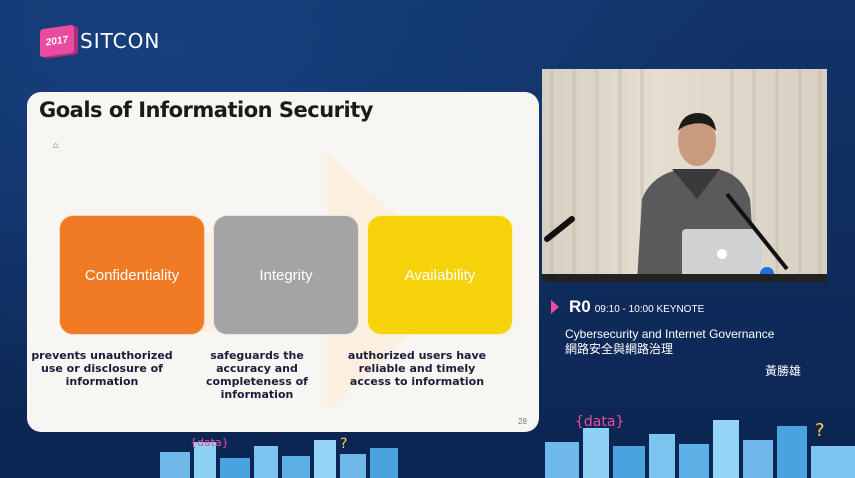  I want to click on logo-year: 2017, so click(57, 41).